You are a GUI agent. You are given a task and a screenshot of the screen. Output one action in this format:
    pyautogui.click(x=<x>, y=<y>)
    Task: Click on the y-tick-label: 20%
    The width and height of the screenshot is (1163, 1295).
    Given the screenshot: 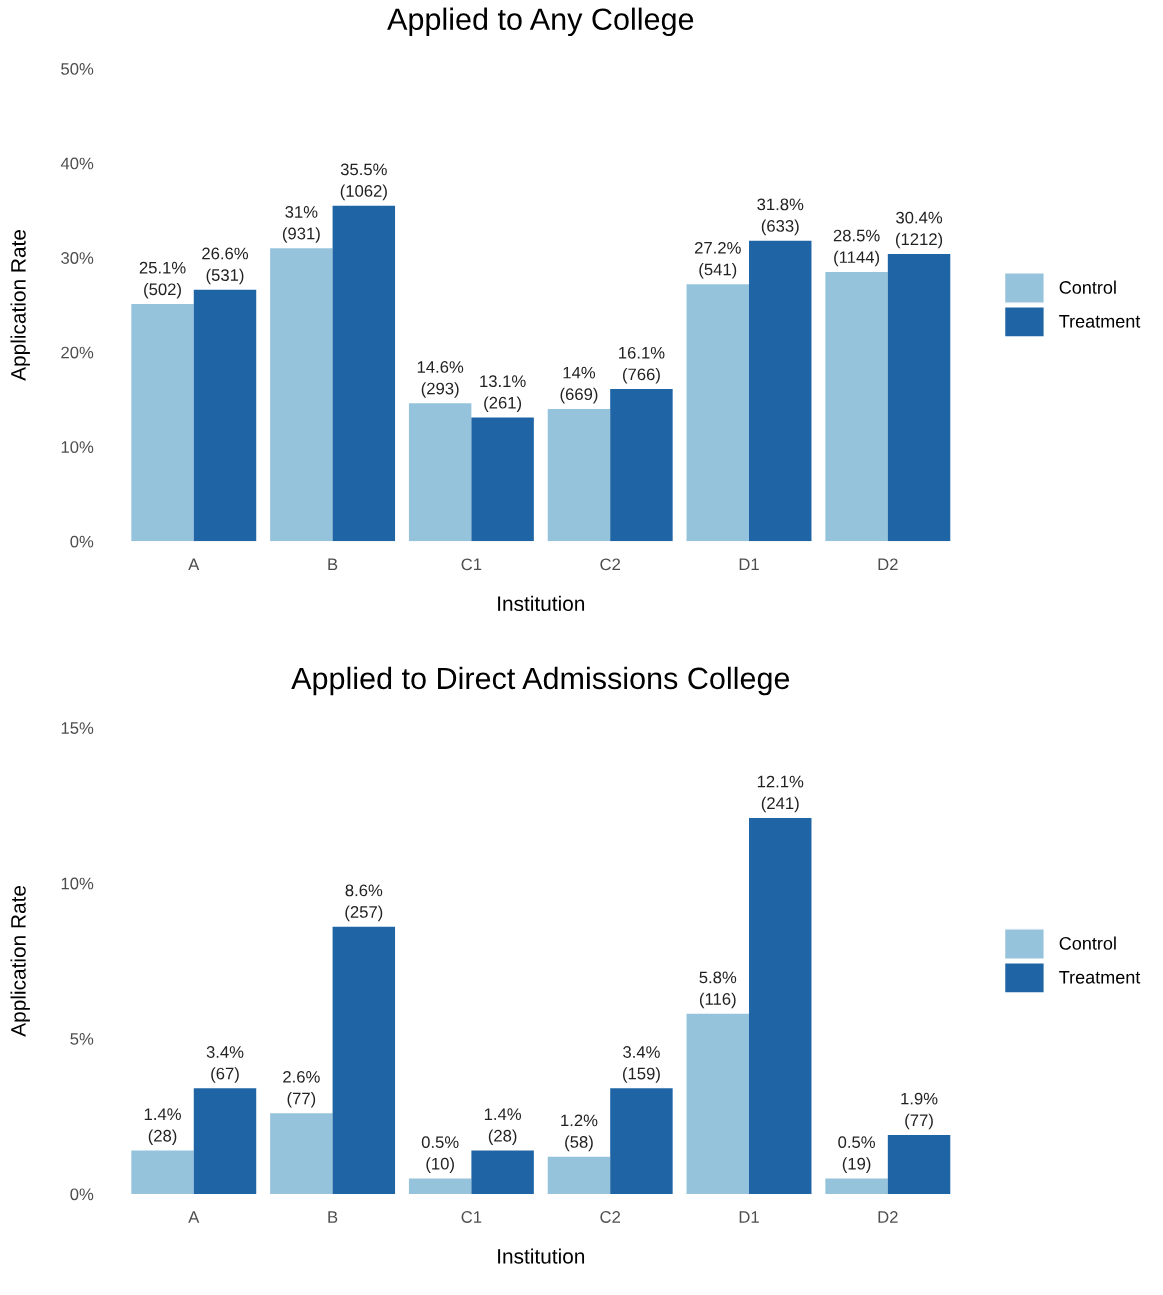 What is the action you would take?
    pyautogui.click(x=77, y=352)
    